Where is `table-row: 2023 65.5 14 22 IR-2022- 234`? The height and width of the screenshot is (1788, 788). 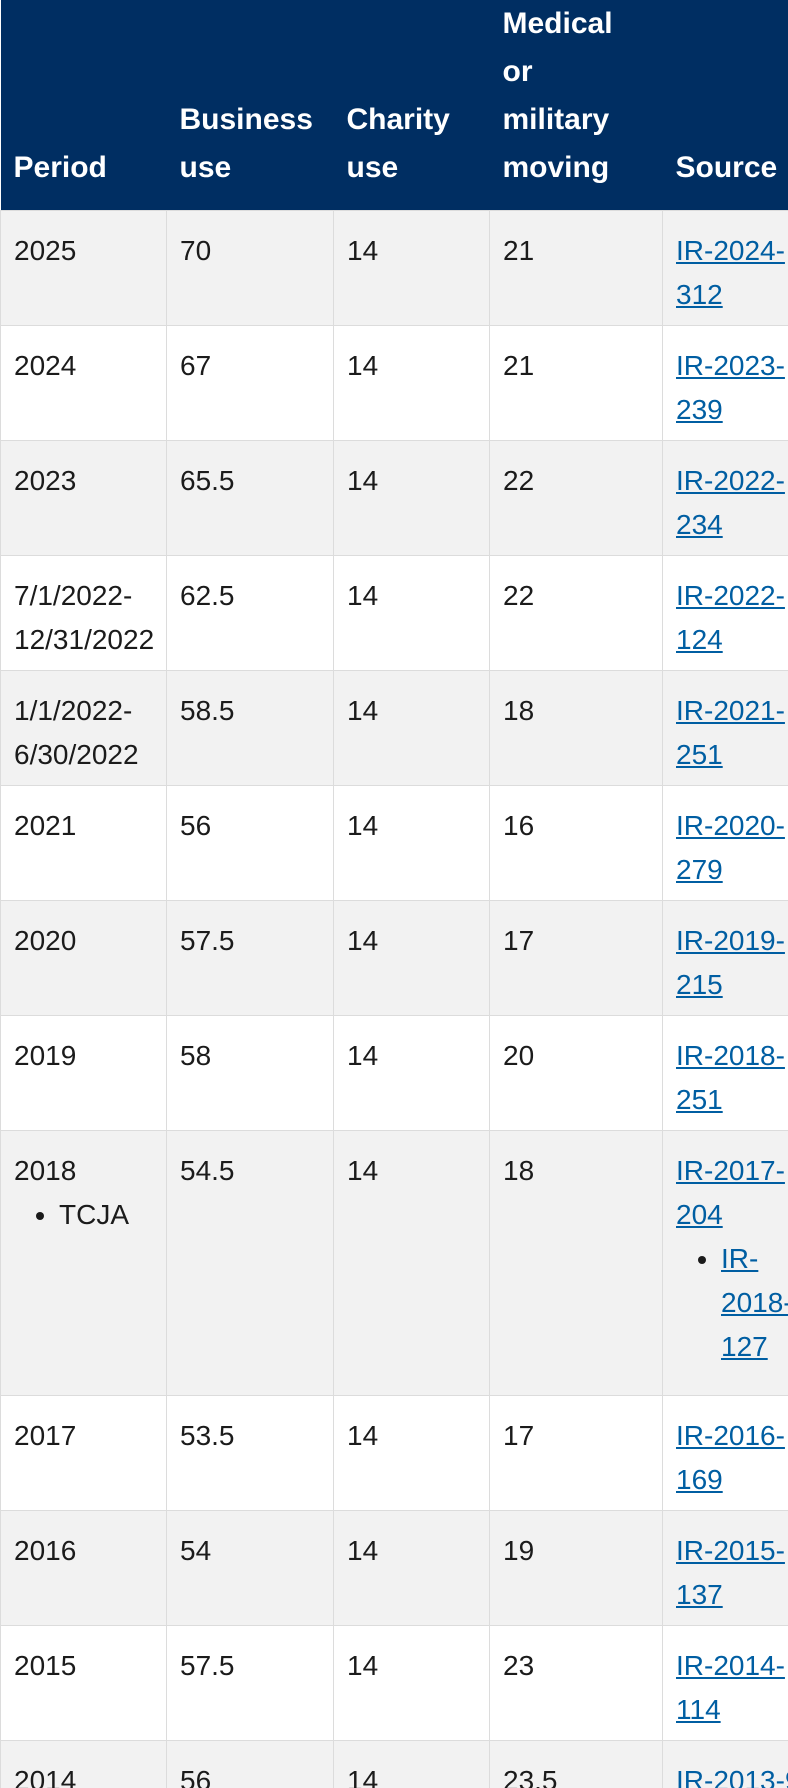
table-row: 2023 65.5 14 22 IR-2022- 234 is located at coordinates (394, 498).